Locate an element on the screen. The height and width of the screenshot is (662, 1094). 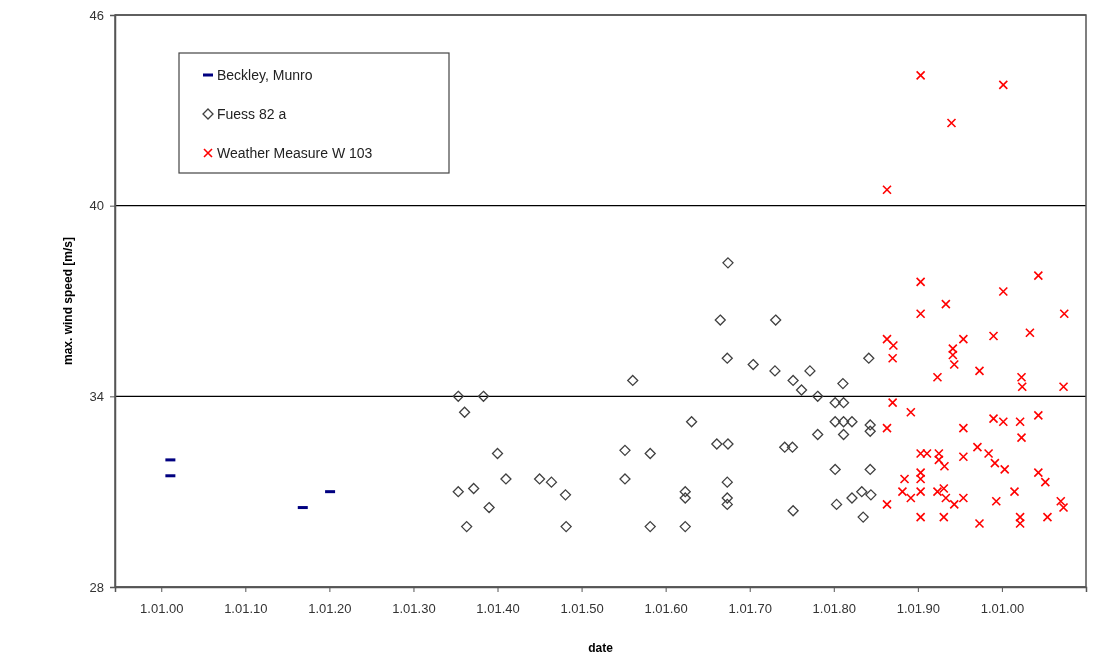
x-tick-label: 1.01.90 is located at coordinates (918, 609).